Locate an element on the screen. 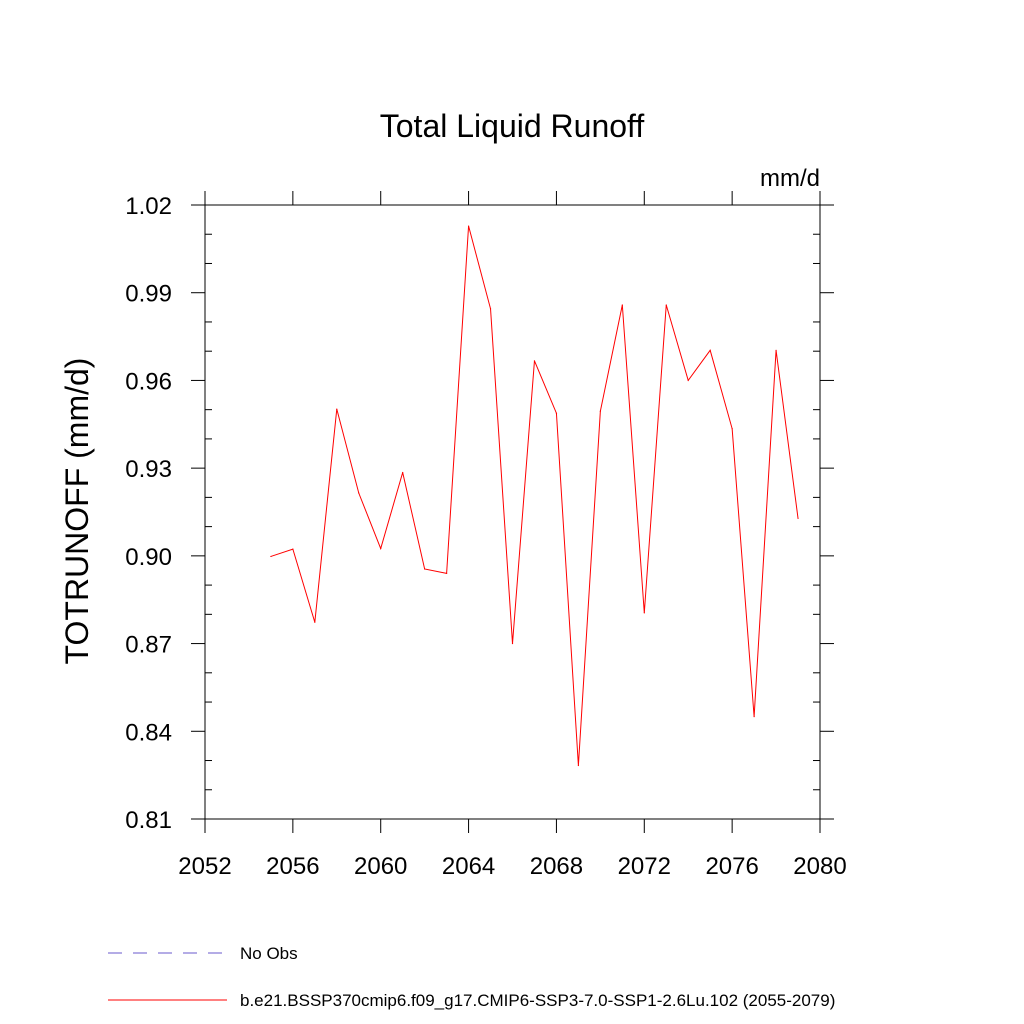 The height and width of the screenshot is (1024, 1024). y-tick-label: 0.81 is located at coordinates (148, 820).